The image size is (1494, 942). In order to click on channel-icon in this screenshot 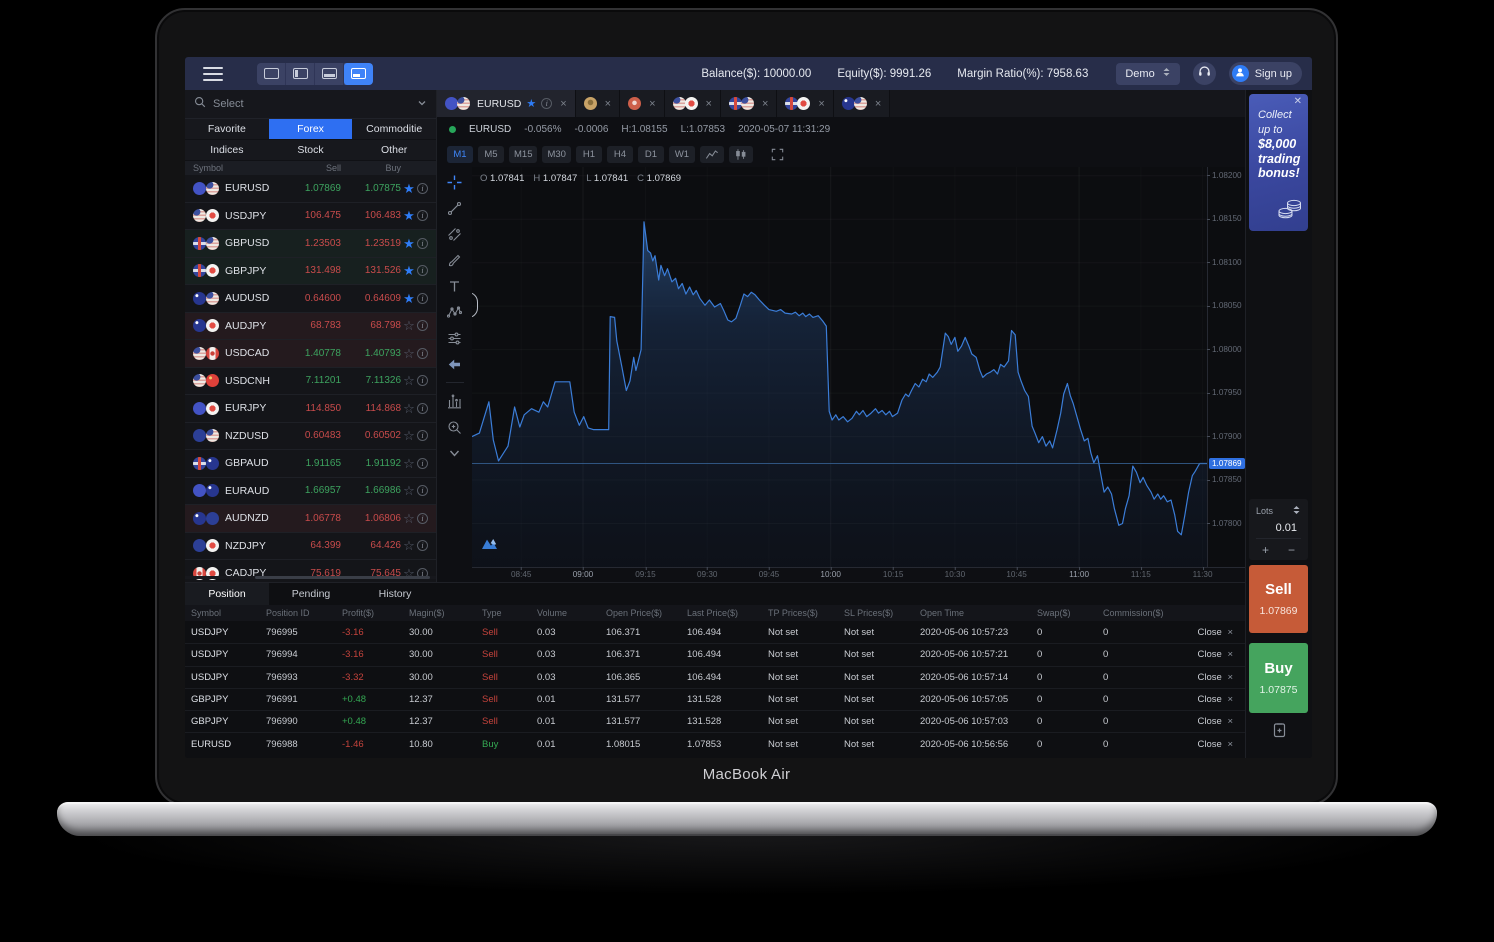, I will do `click(455, 234)`.